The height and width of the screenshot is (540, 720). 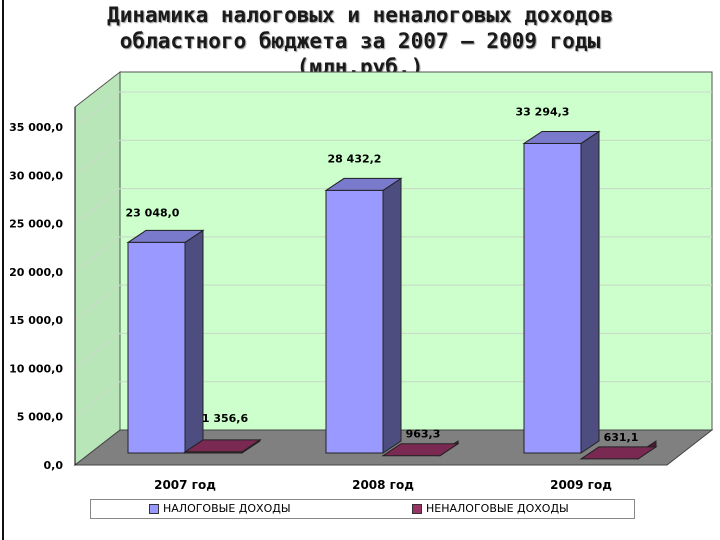 What do you see at coordinates (423, 434) in the screenshot?
I see `data-label-nontax: 963,3` at bounding box center [423, 434].